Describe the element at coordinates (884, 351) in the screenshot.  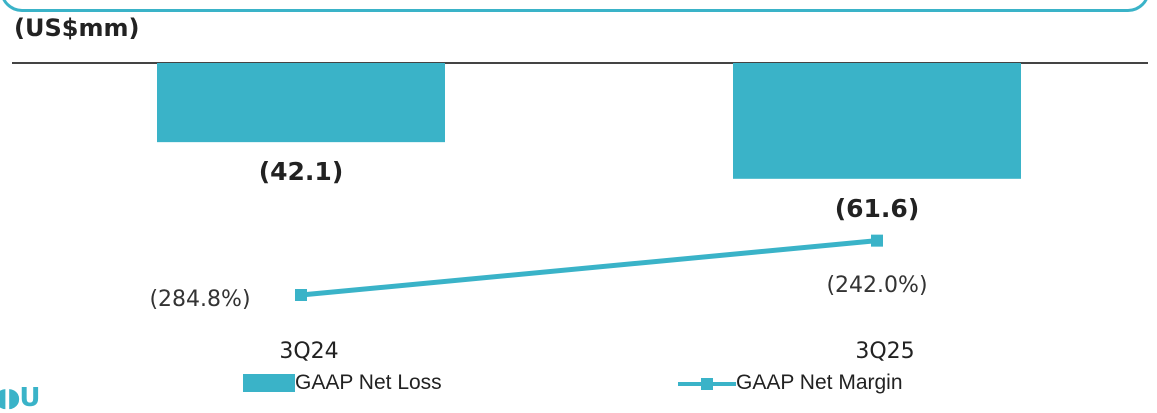
I see `category-label-3q25: 3Q25` at that location.